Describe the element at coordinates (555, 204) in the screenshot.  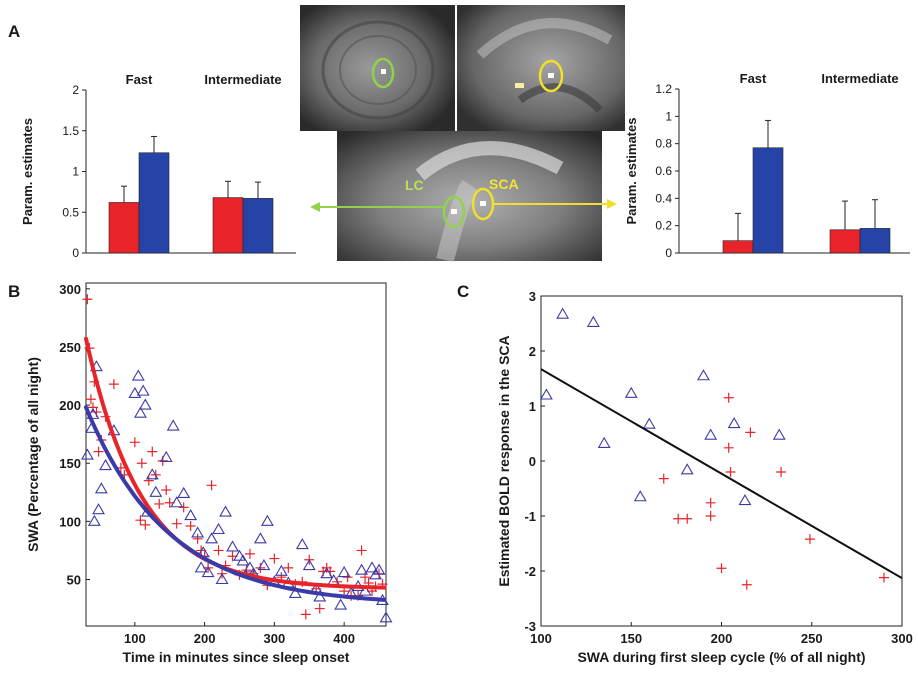
I see `sca-arrow` at that location.